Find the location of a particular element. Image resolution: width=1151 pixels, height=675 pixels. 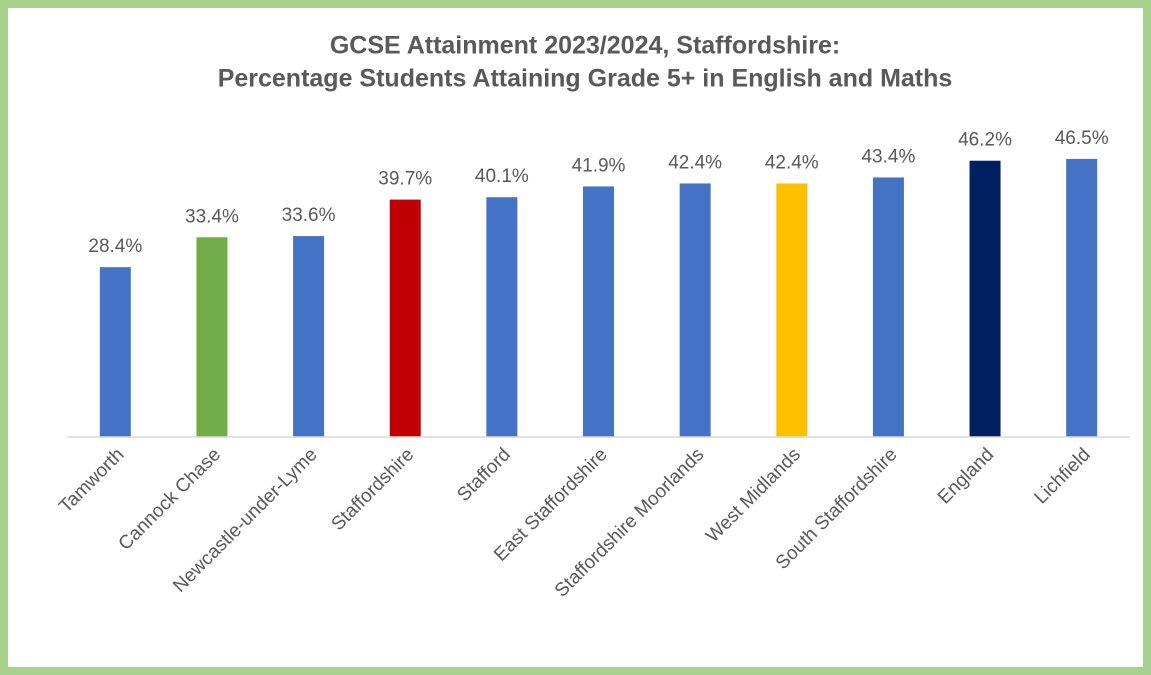

data-label: 33.4% is located at coordinates (212, 216).